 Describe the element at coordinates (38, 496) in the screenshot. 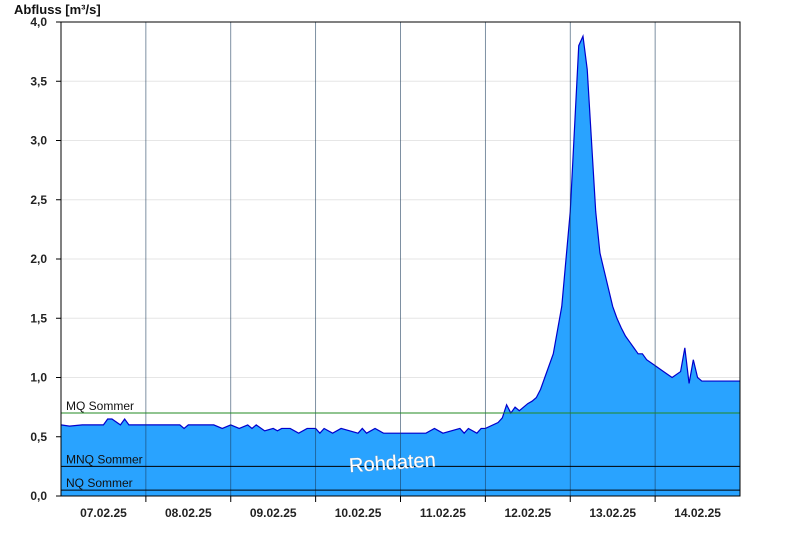

I see `y-tick-label: 0,0` at that location.